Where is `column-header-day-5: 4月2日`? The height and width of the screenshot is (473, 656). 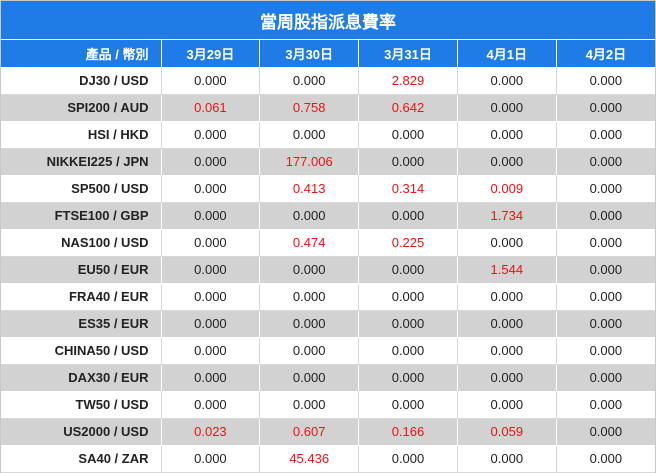
column-header-day-5: 4月2日 is located at coordinates (605, 53).